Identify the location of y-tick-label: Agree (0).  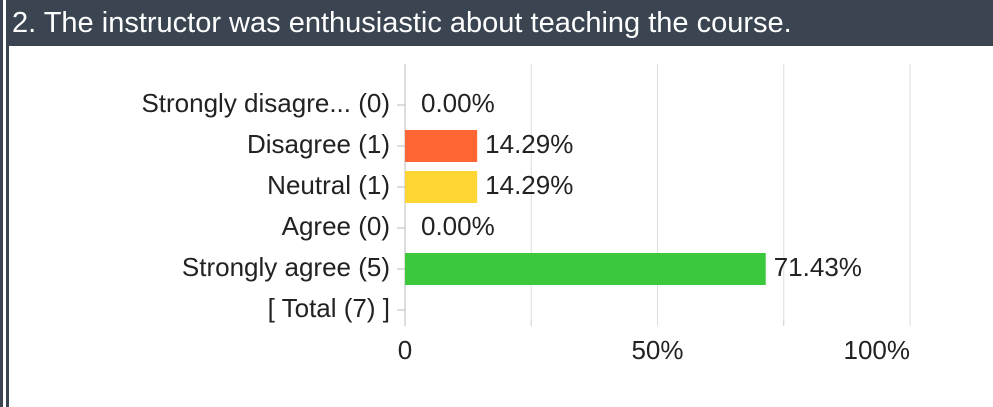
(336, 226).